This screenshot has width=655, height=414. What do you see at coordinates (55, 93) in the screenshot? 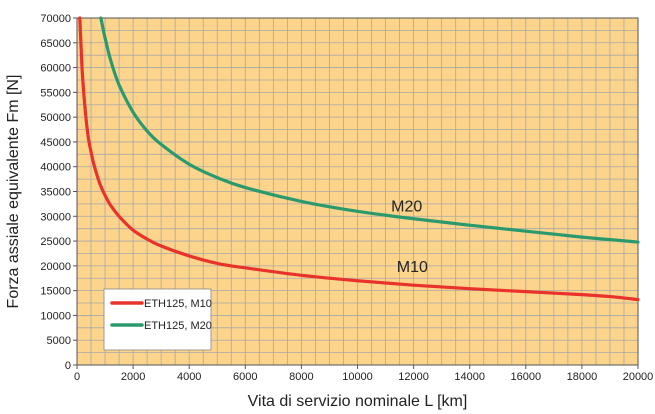
I see `y-tick-label: 55000` at bounding box center [55, 93].